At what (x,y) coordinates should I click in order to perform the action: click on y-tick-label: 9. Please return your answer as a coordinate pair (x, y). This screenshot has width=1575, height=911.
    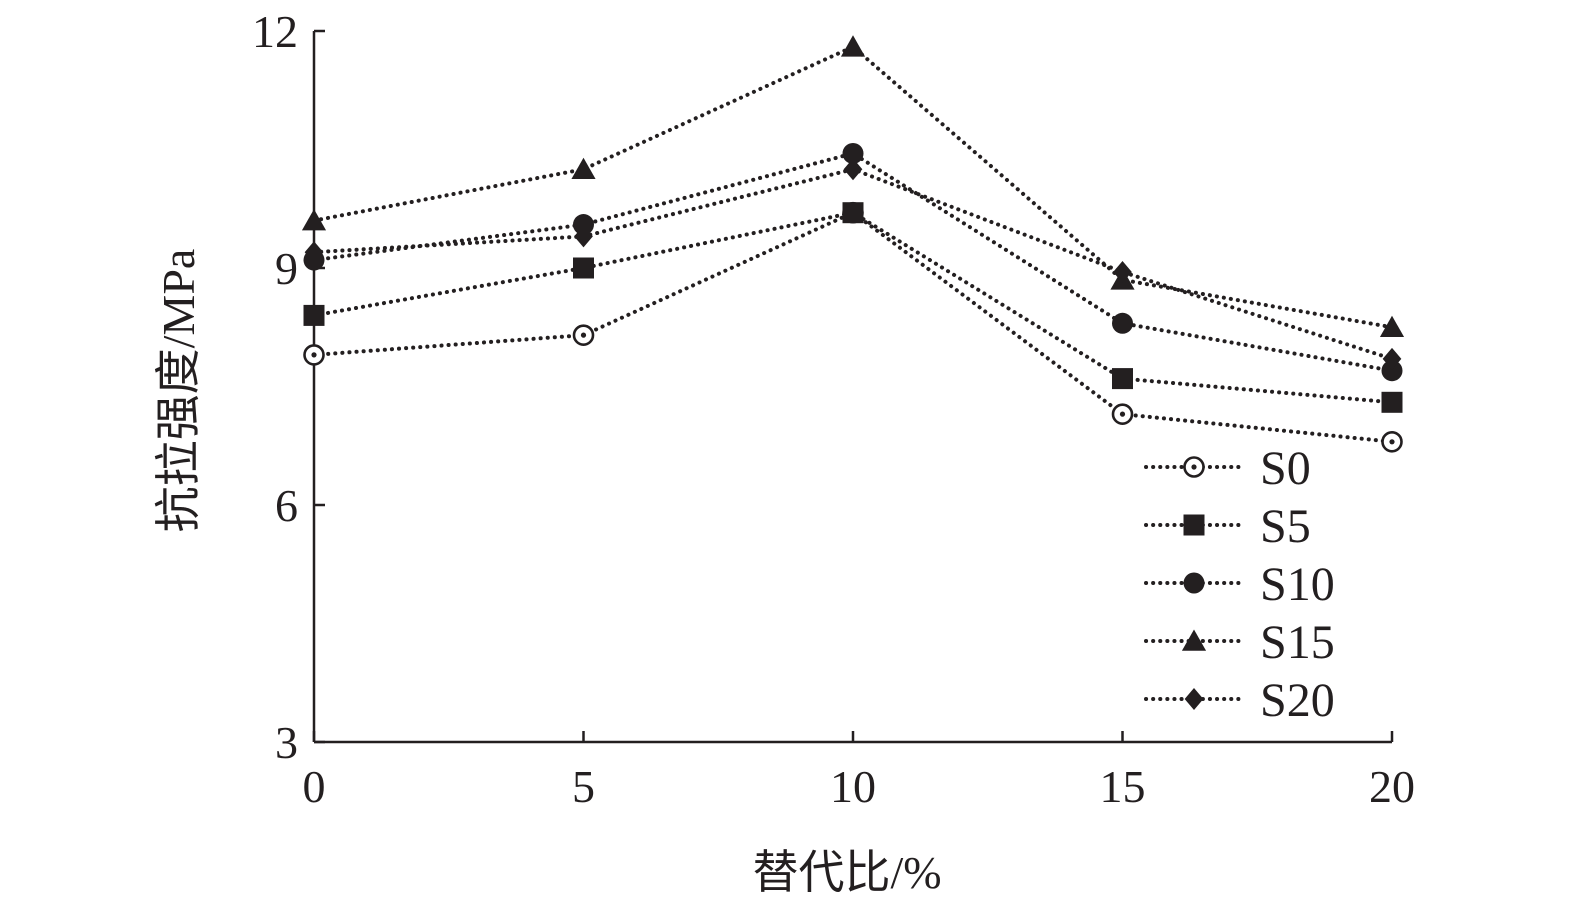
    Looking at the image, I should click on (286, 268).